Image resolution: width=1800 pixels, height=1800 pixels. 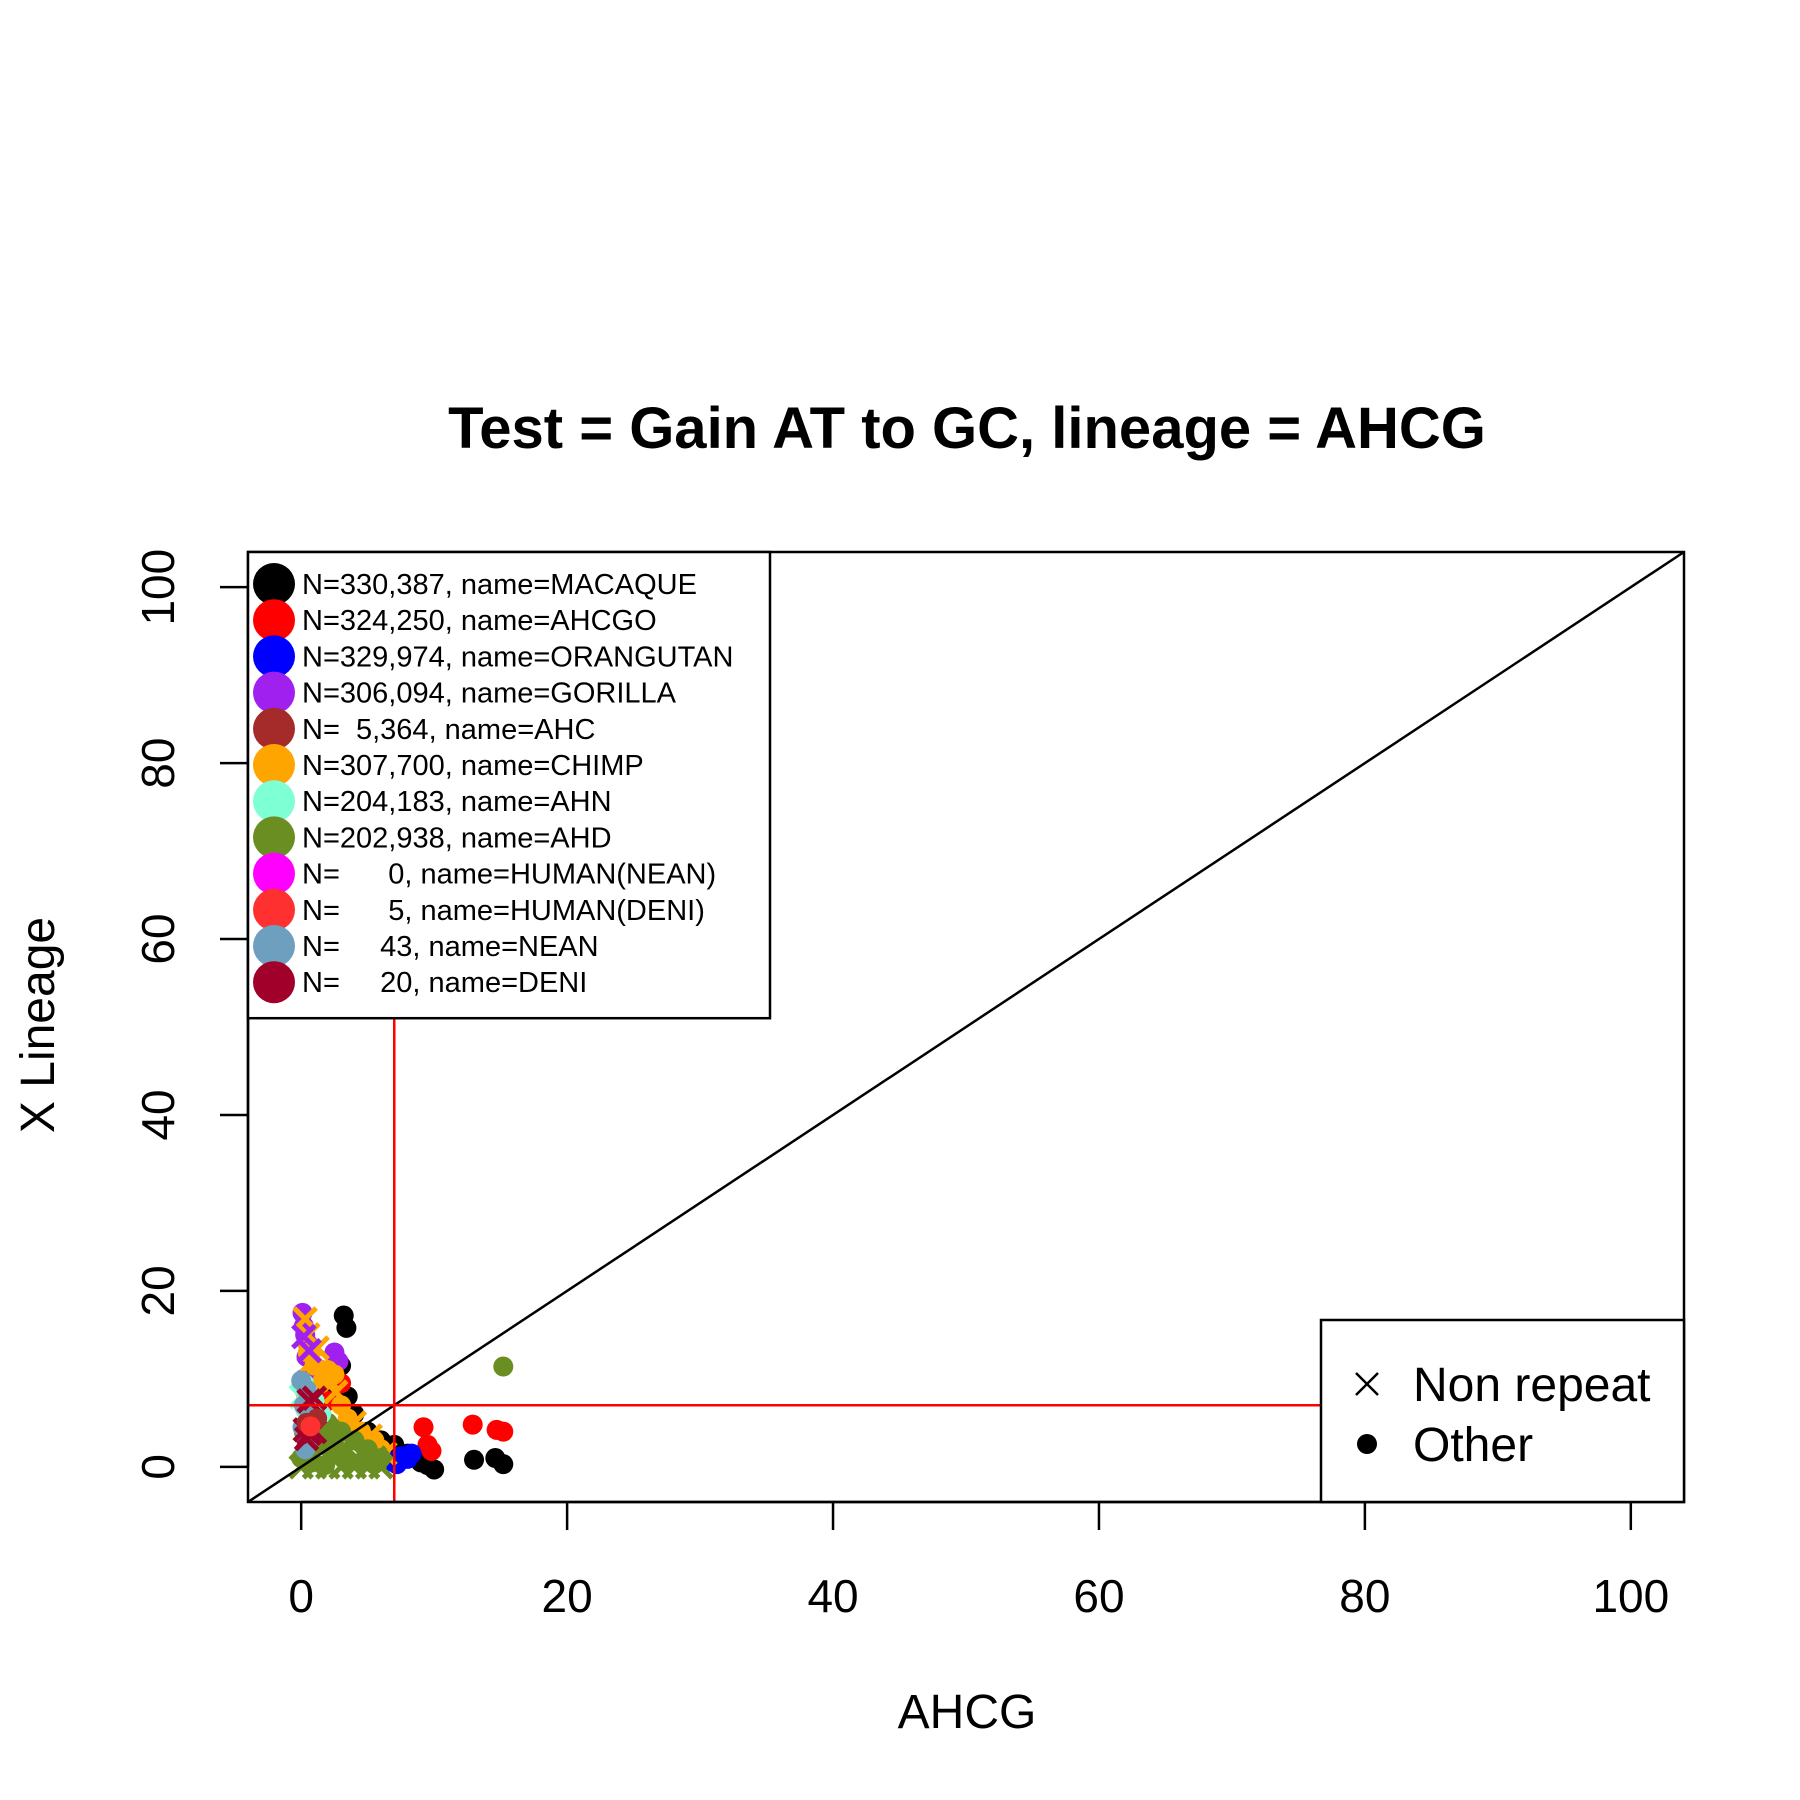 What do you see at coordinates (301, 1596) in the screenshot?
I see `x-tick-label-0: 0` at bounding box center [301, 1596].